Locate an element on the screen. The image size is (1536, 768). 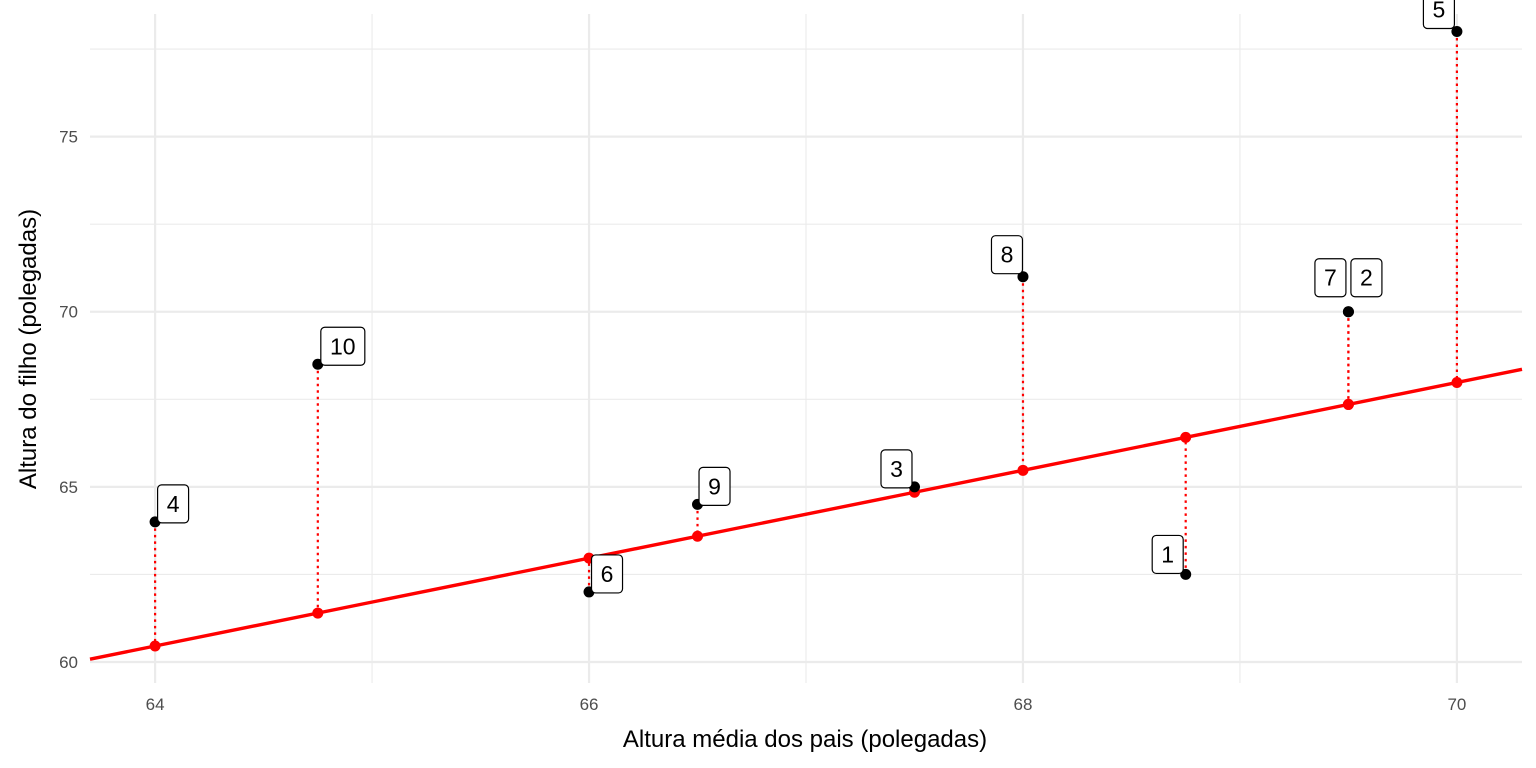
point-label: 7 is located at coordinates (1330, 278).